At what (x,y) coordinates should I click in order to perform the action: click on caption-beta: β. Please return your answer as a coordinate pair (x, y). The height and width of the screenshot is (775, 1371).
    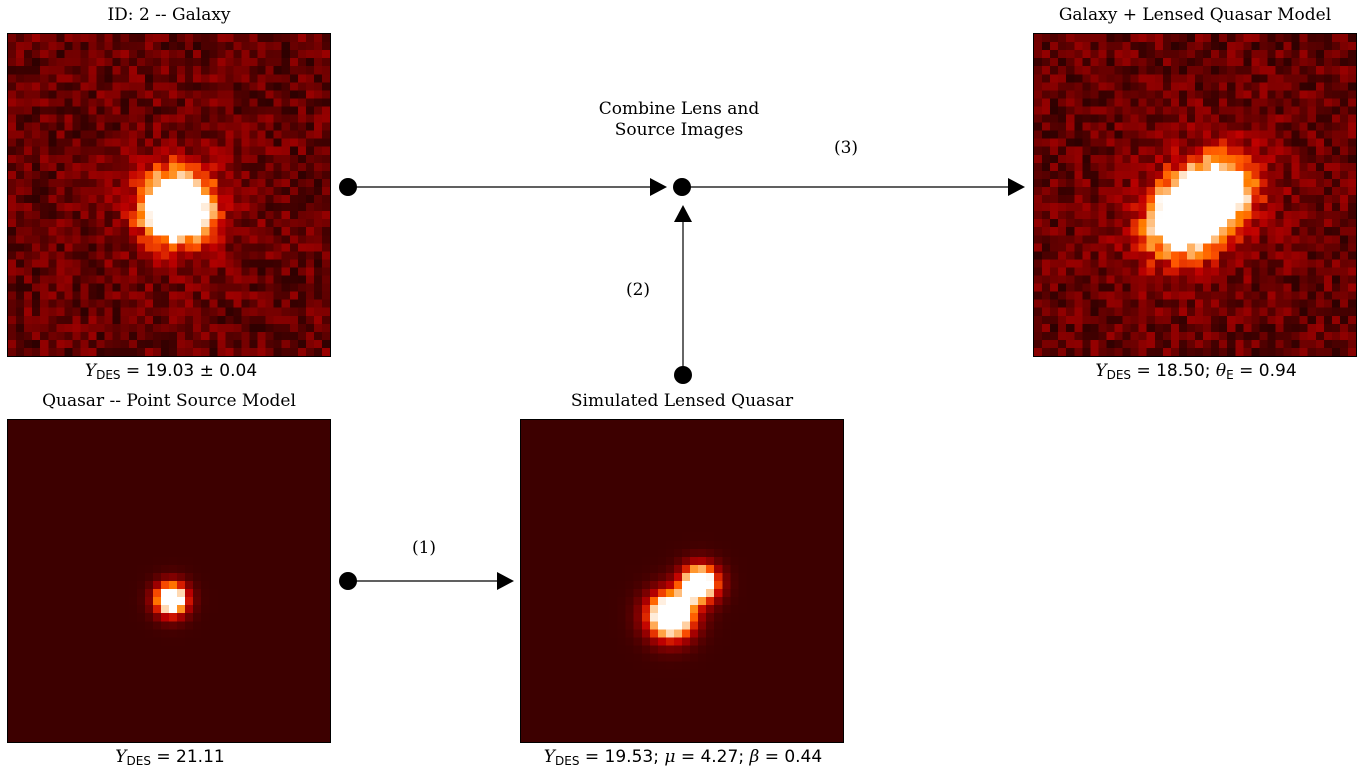
    Looking at the image, I should click on (754, 757).